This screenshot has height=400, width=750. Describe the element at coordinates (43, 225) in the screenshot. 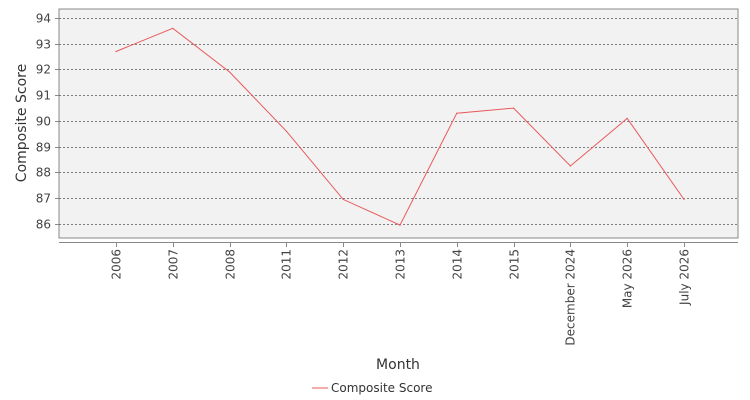

I see `y-tick-label: 86` at that location.